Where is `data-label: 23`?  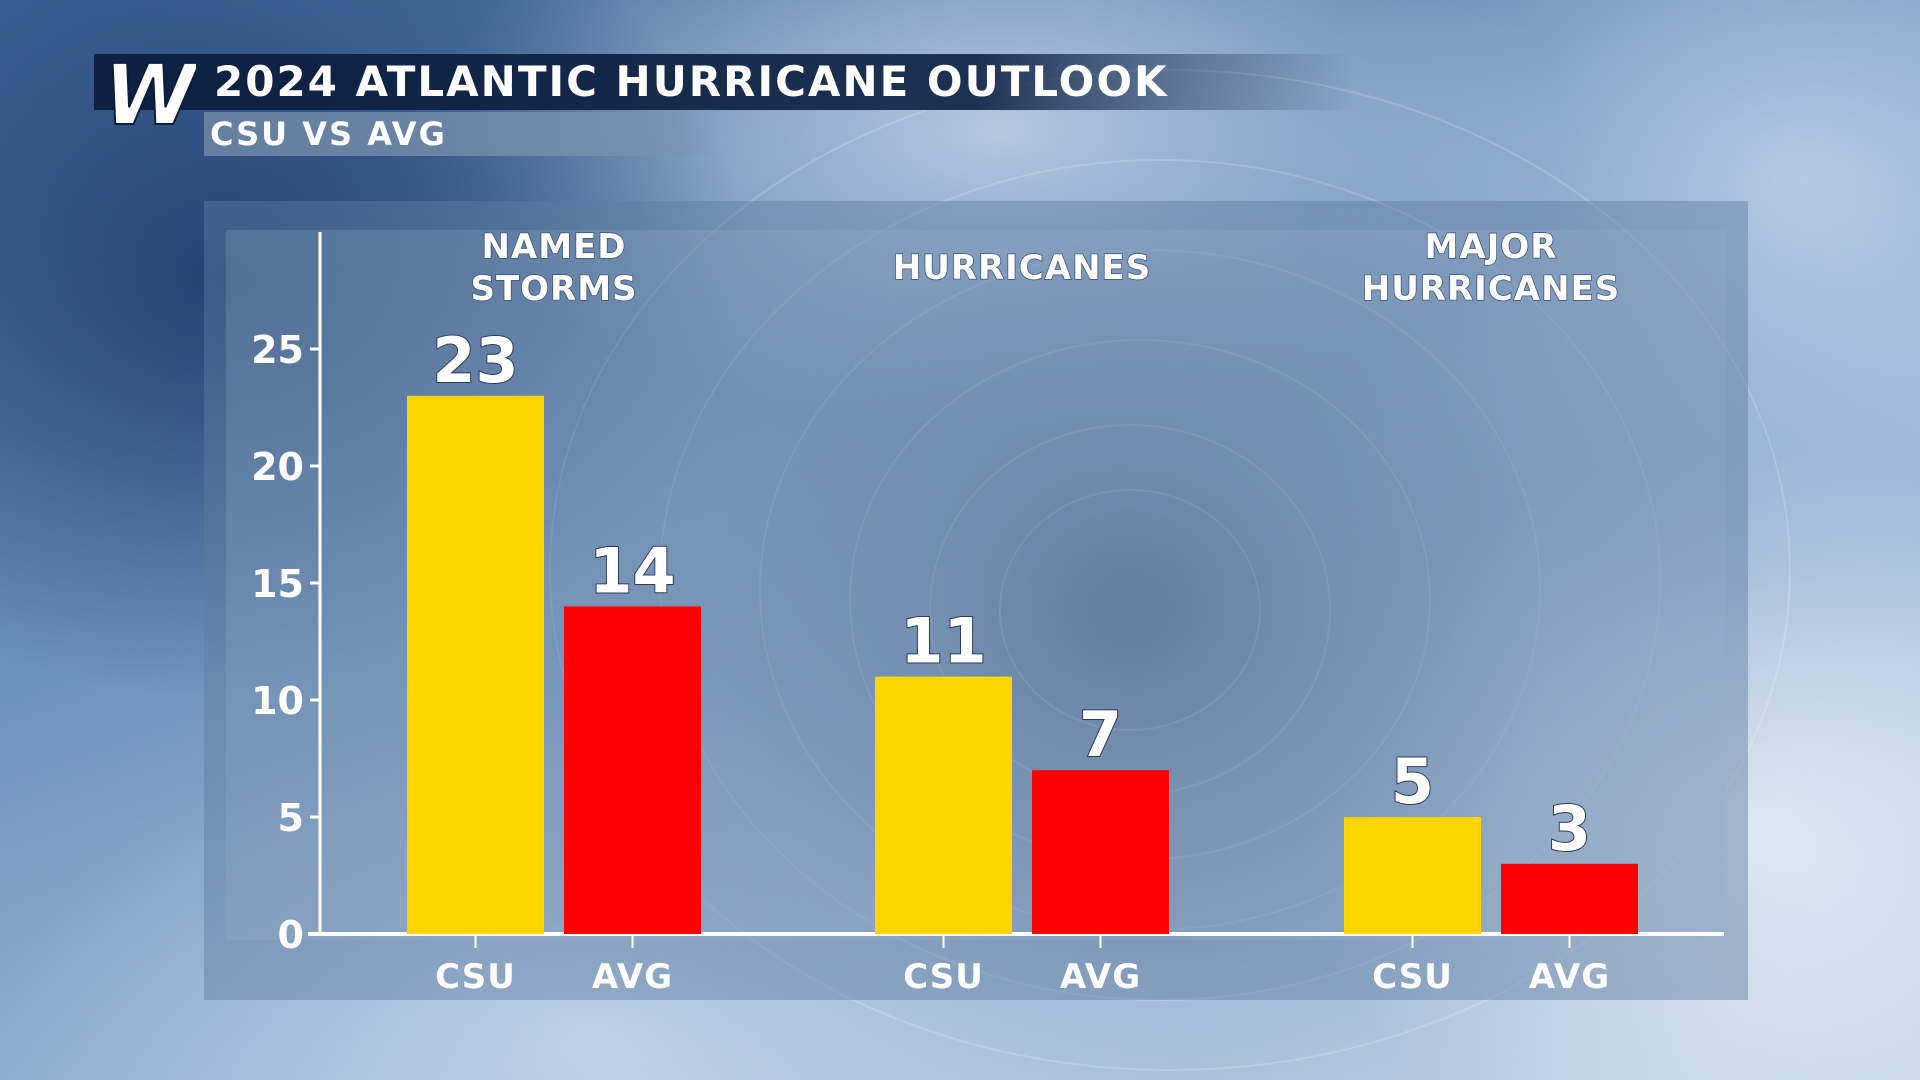
data-label: 23 is located at coordinates (475, 360).